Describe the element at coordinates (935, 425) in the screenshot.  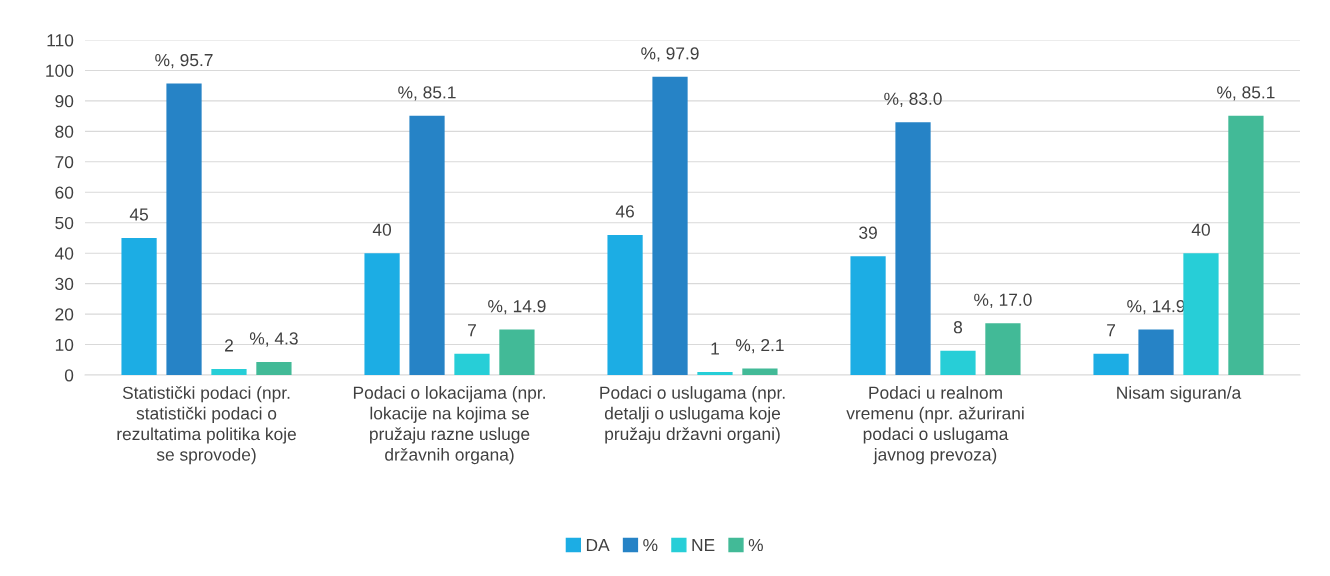
I see `x-tick-label: Podaci u realnom vremenu (npr. ažurirani podaci o uslugama javnog prevoza)` at that location.